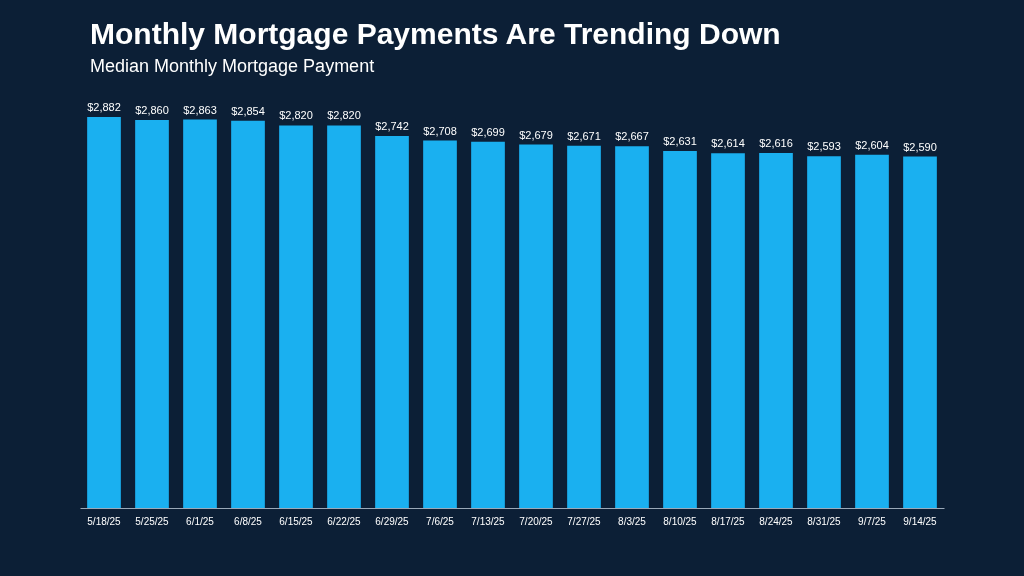 This screenshot has width=1024, height=576. Describe the element at coordinates (488, 131) in the screenshot. I see `data-label: $2,699` at that location.